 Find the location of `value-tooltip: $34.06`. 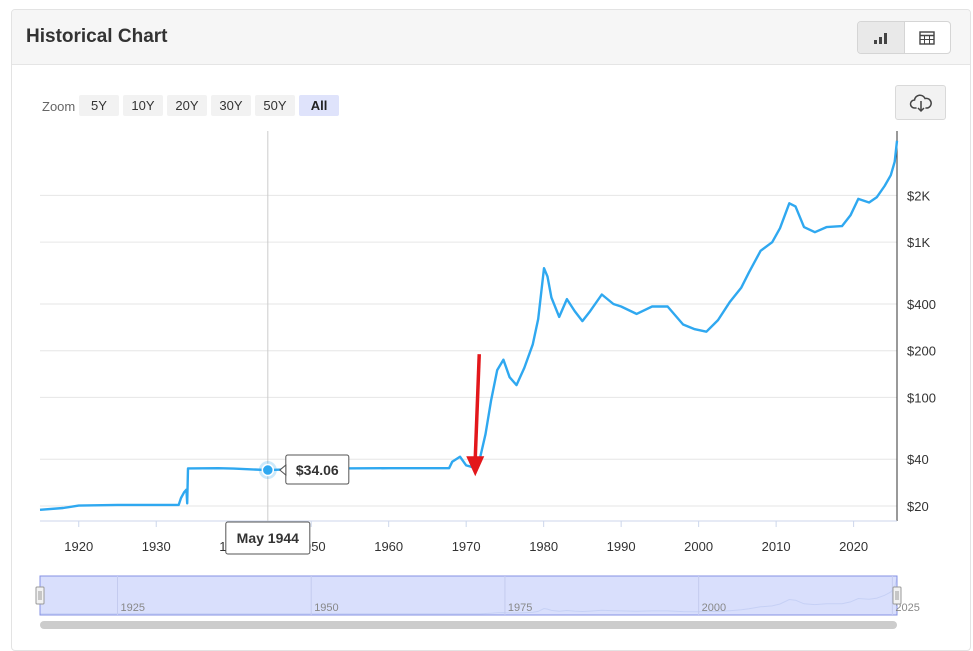

value-tooltip: $34.06 is located at coordinates (314, 469).